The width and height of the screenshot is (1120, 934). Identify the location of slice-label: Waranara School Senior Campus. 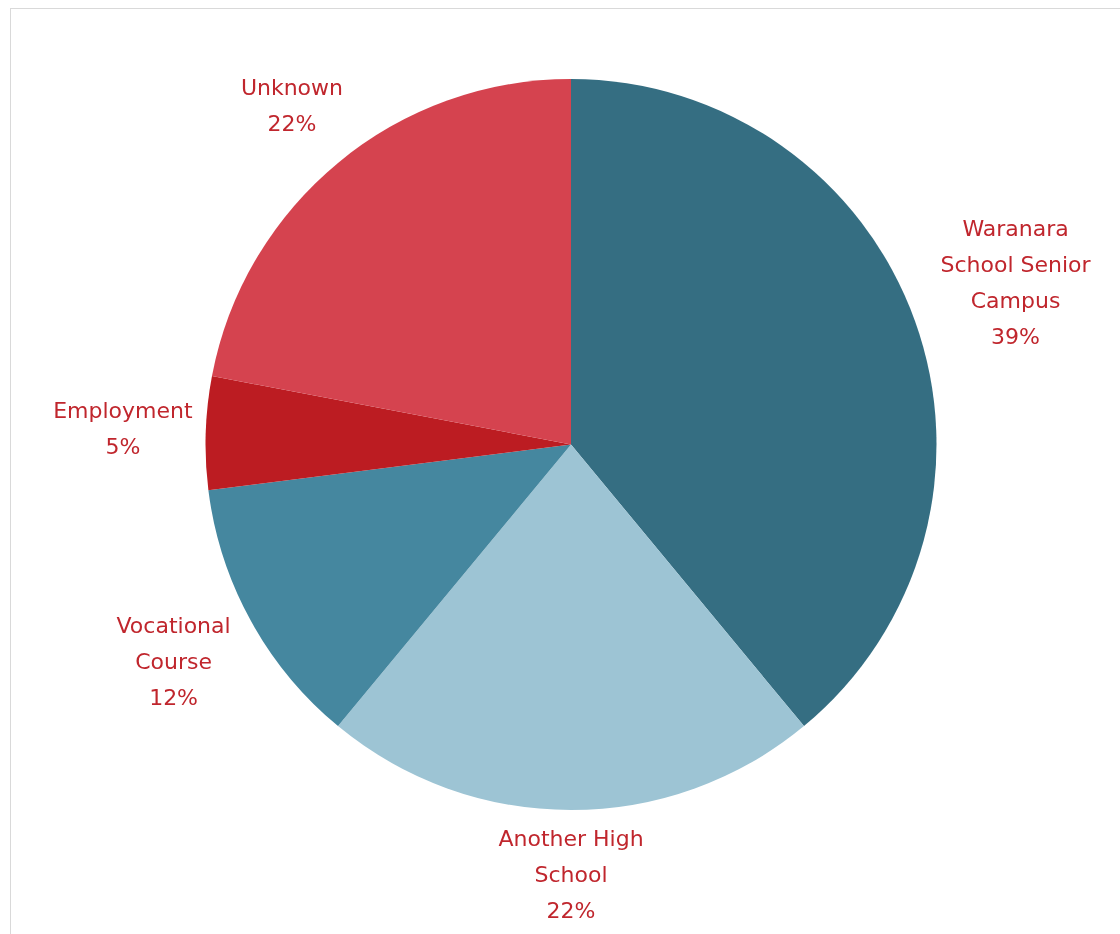
(1016, 265).